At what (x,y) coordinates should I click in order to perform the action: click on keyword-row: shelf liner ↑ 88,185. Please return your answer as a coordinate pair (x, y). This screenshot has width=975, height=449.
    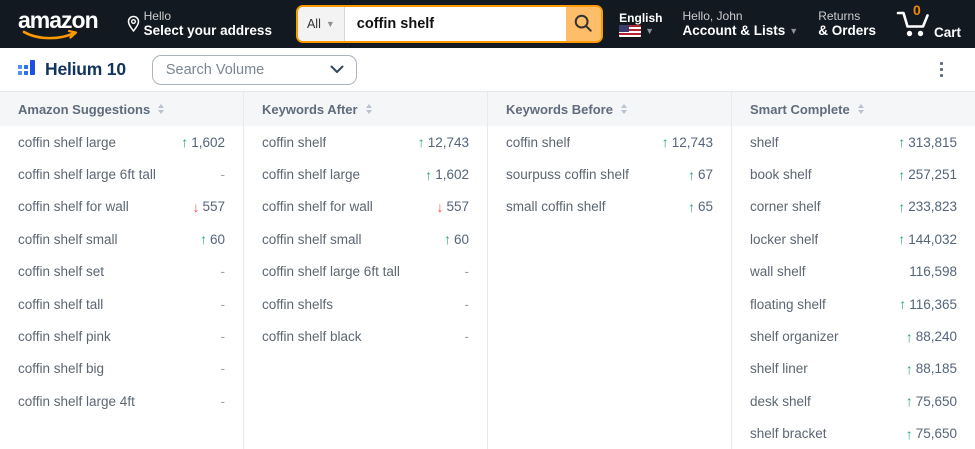
    Looking at the image, I should click on (853, 369).